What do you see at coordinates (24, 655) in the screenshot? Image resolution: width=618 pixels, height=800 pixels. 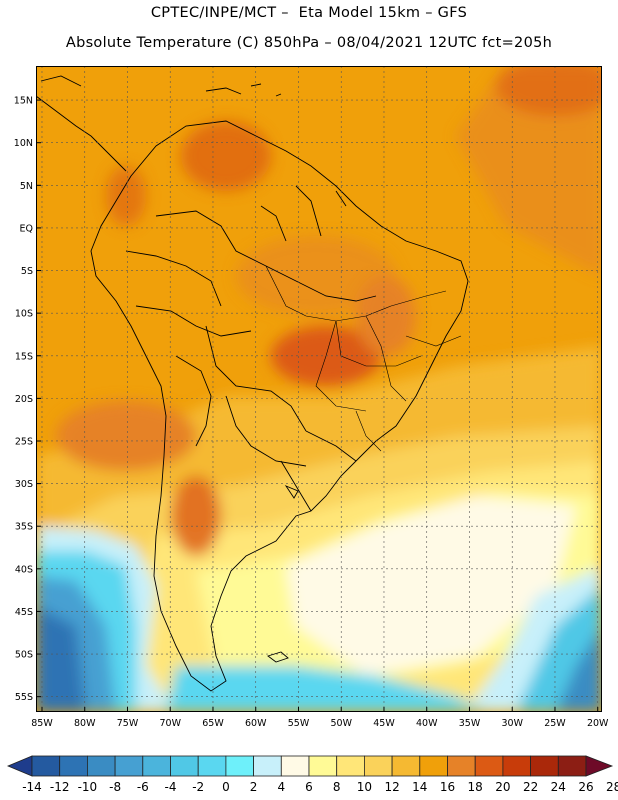 I see `lat-label: 50S` at bounding box center [24, 655].